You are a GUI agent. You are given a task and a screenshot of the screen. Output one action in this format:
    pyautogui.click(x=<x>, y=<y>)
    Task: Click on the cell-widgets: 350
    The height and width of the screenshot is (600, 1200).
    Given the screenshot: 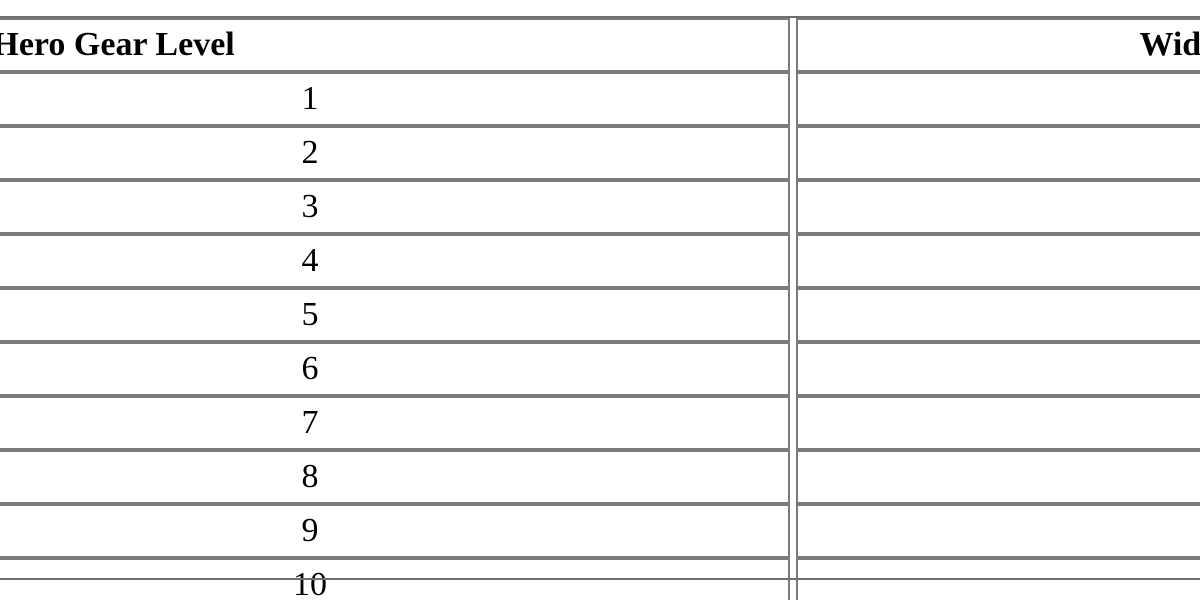 What is the action you would take?
    pyautogui.click(x=998, y=423)
    